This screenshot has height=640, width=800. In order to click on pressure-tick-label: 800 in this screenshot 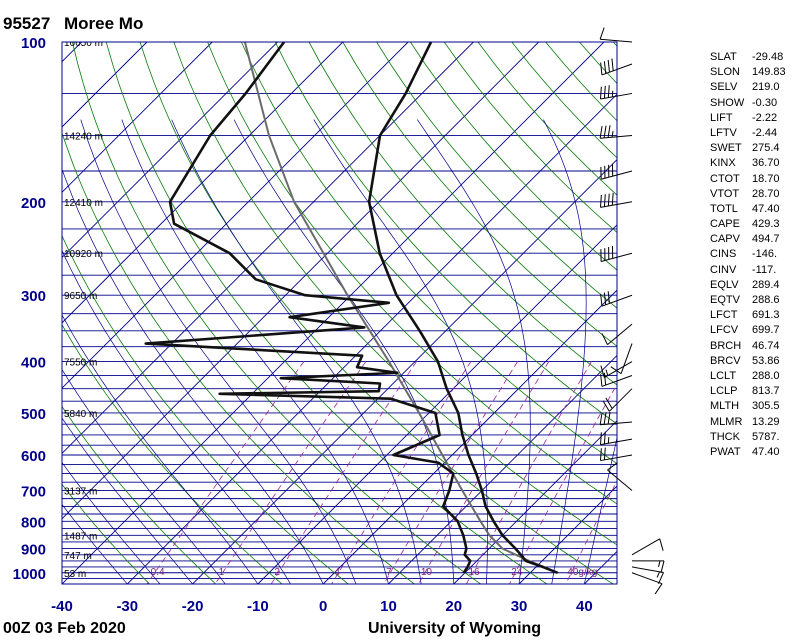, I will do `click(33, 522)`.